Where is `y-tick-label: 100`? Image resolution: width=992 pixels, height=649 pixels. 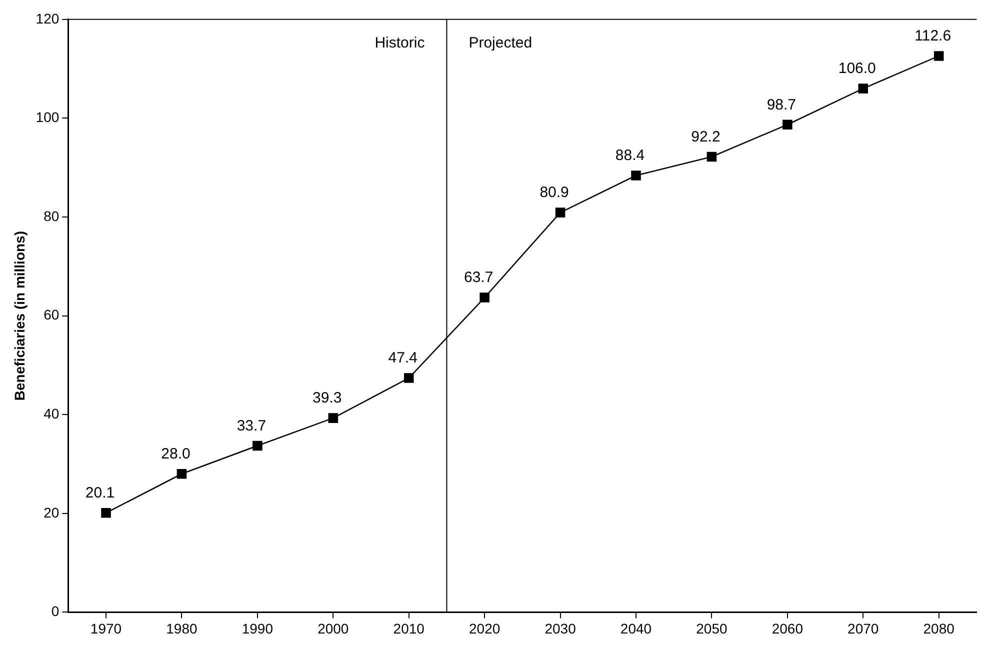
y-tick-label: 100 is located at coordinates (48, 117).